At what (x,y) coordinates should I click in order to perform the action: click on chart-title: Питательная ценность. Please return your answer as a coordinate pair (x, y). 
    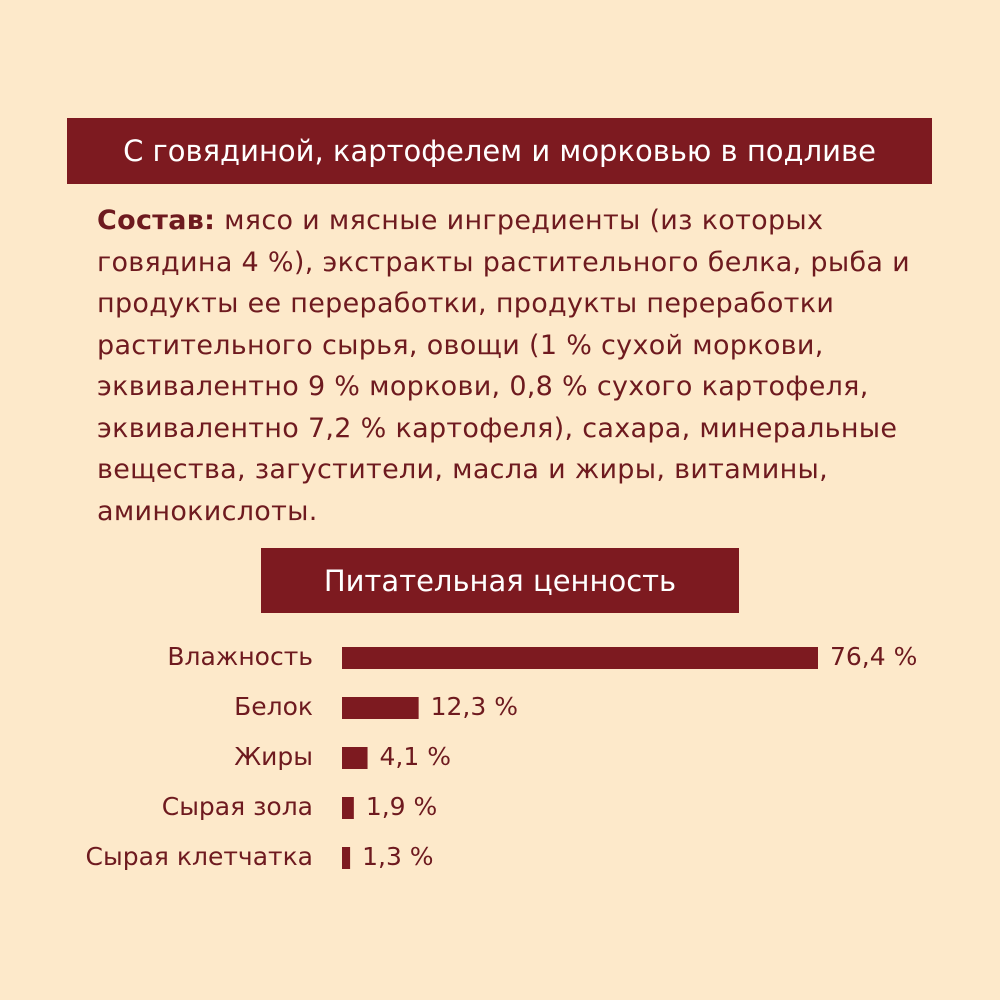
    Looking at the image, I should click on (500, 580).